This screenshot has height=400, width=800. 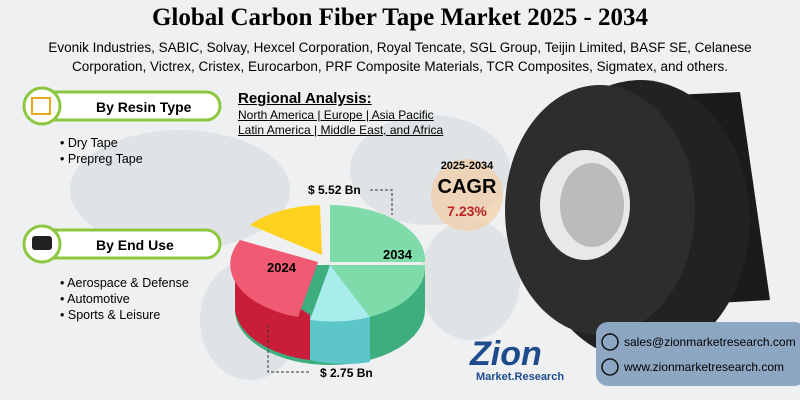 What do you see at coordinates (397, 254) in the screenshot?
I see `slice-label: 2034` at bounding box center [397, 254].